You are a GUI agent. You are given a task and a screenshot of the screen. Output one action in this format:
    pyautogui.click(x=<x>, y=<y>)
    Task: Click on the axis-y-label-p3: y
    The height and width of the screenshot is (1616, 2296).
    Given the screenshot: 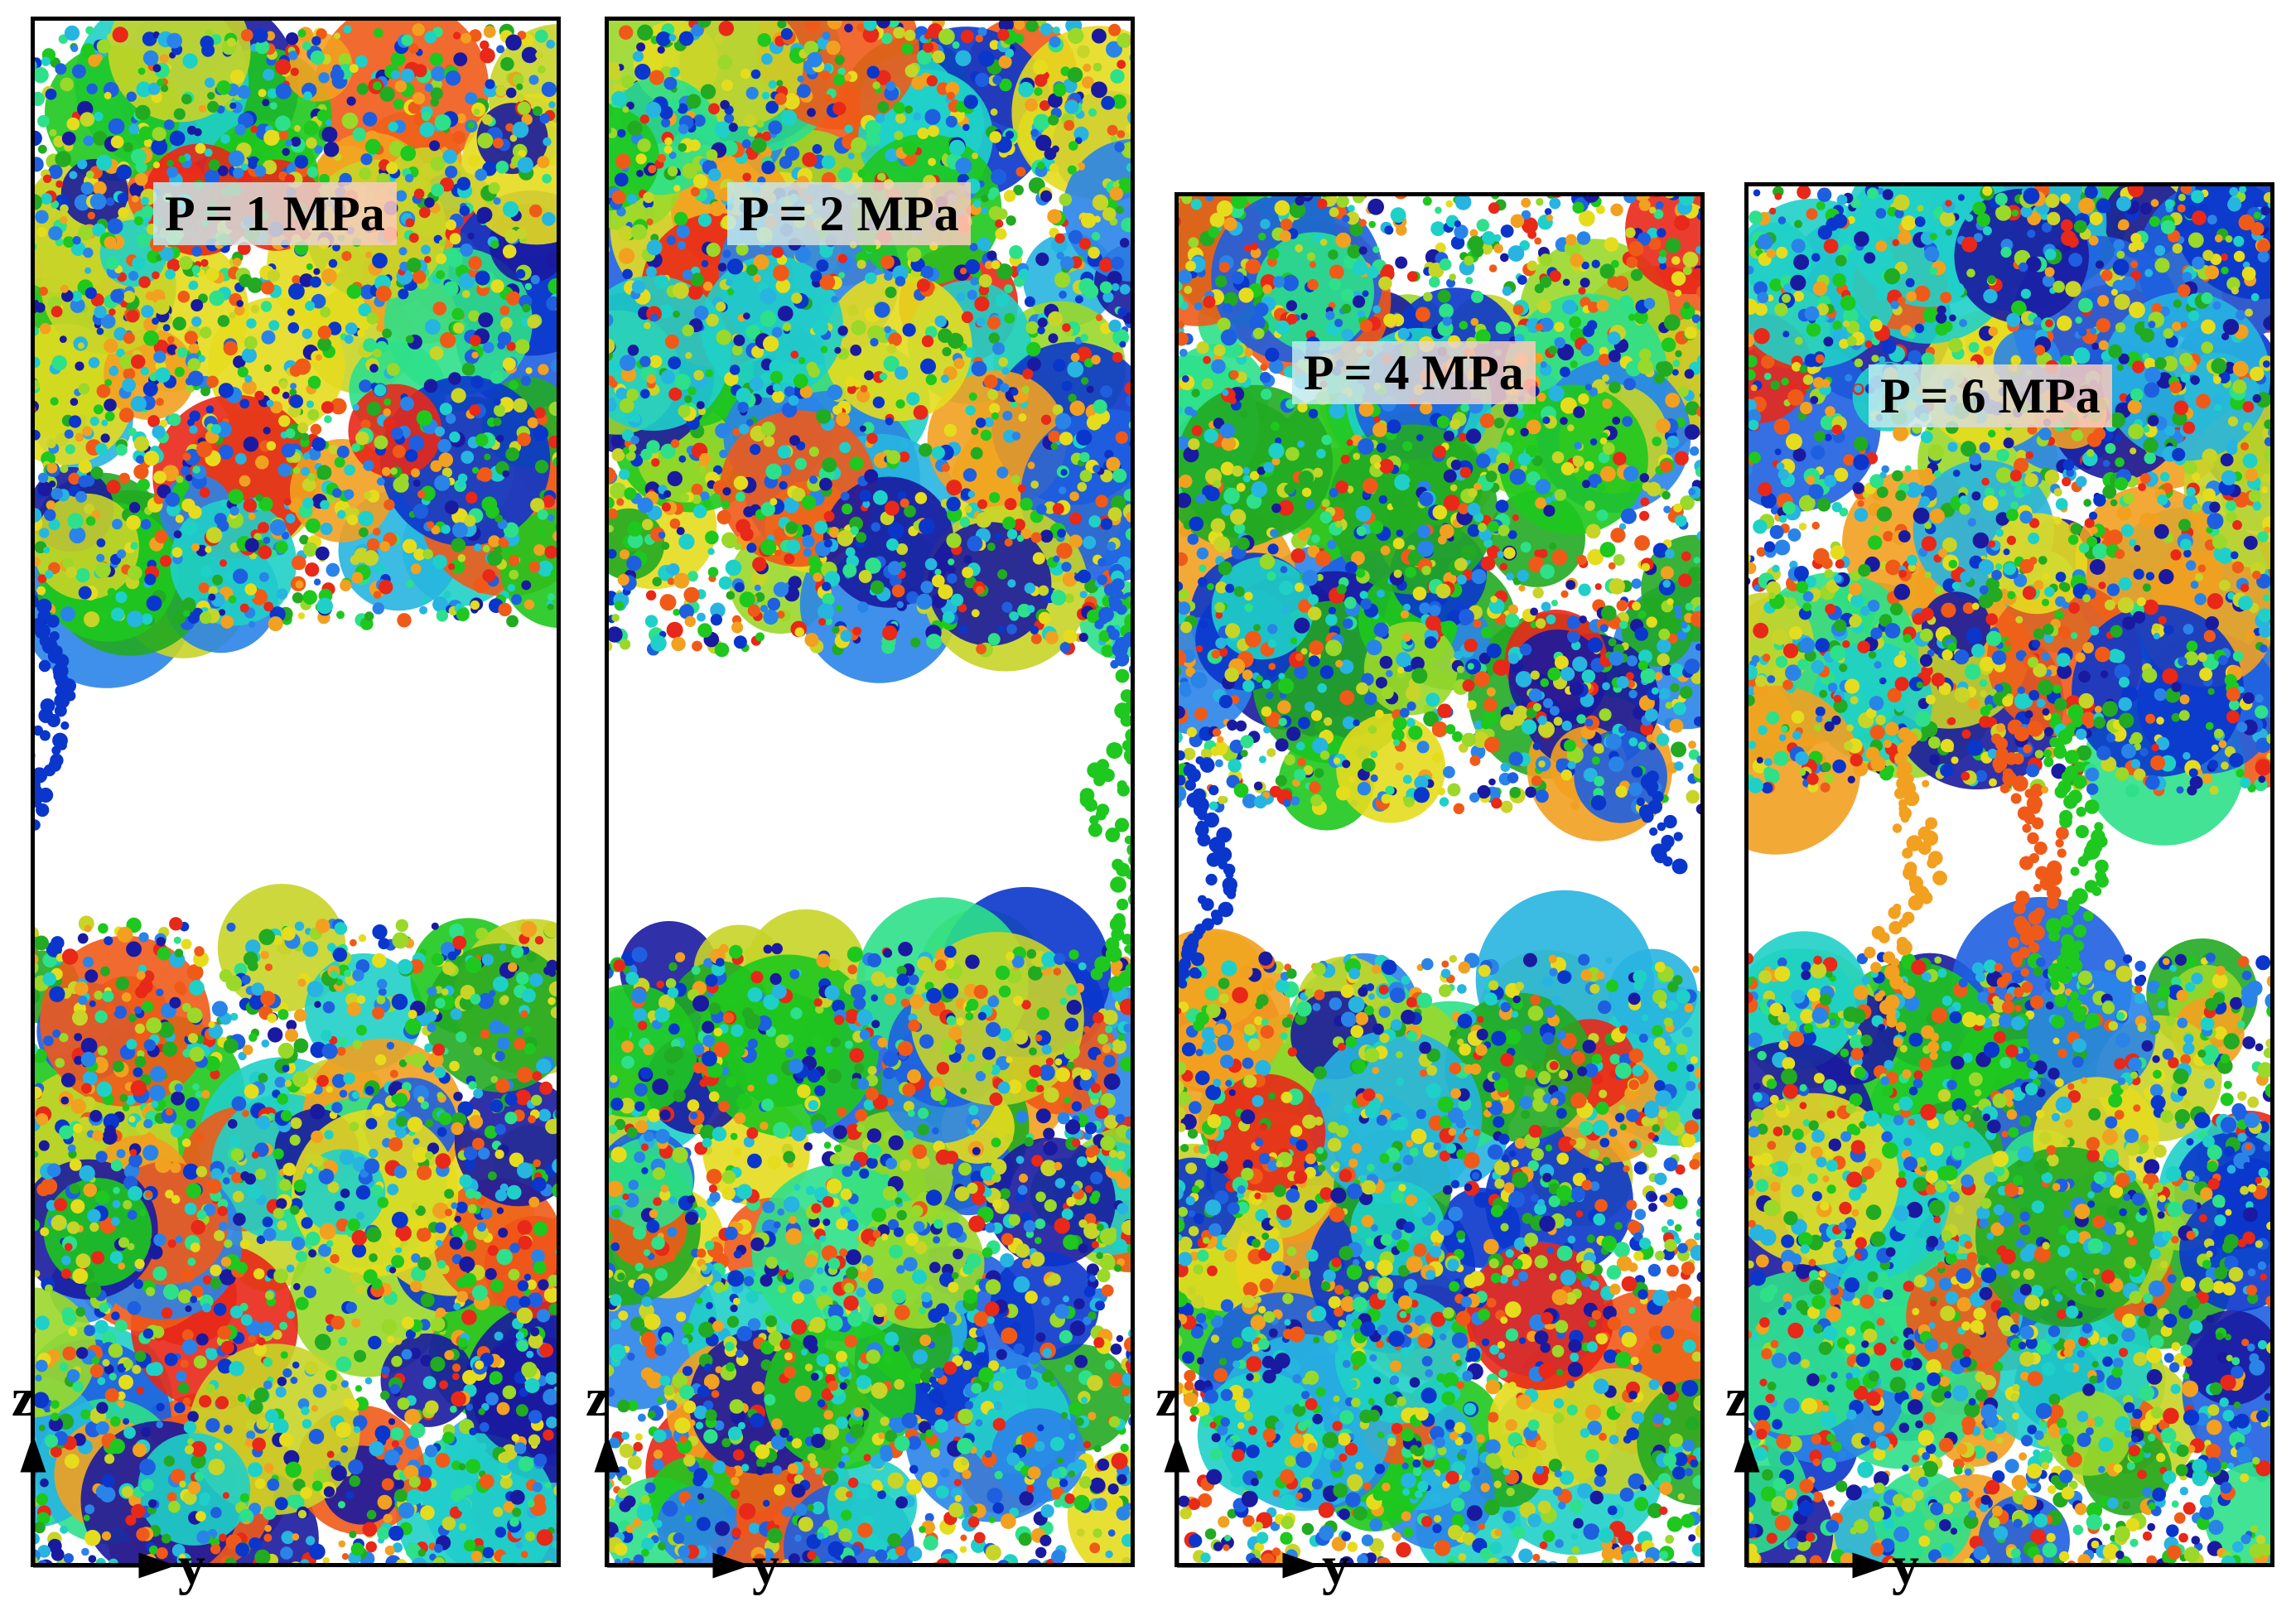 What is the action you would take?
    pyautogui.click(x=1335, y=1566)
    